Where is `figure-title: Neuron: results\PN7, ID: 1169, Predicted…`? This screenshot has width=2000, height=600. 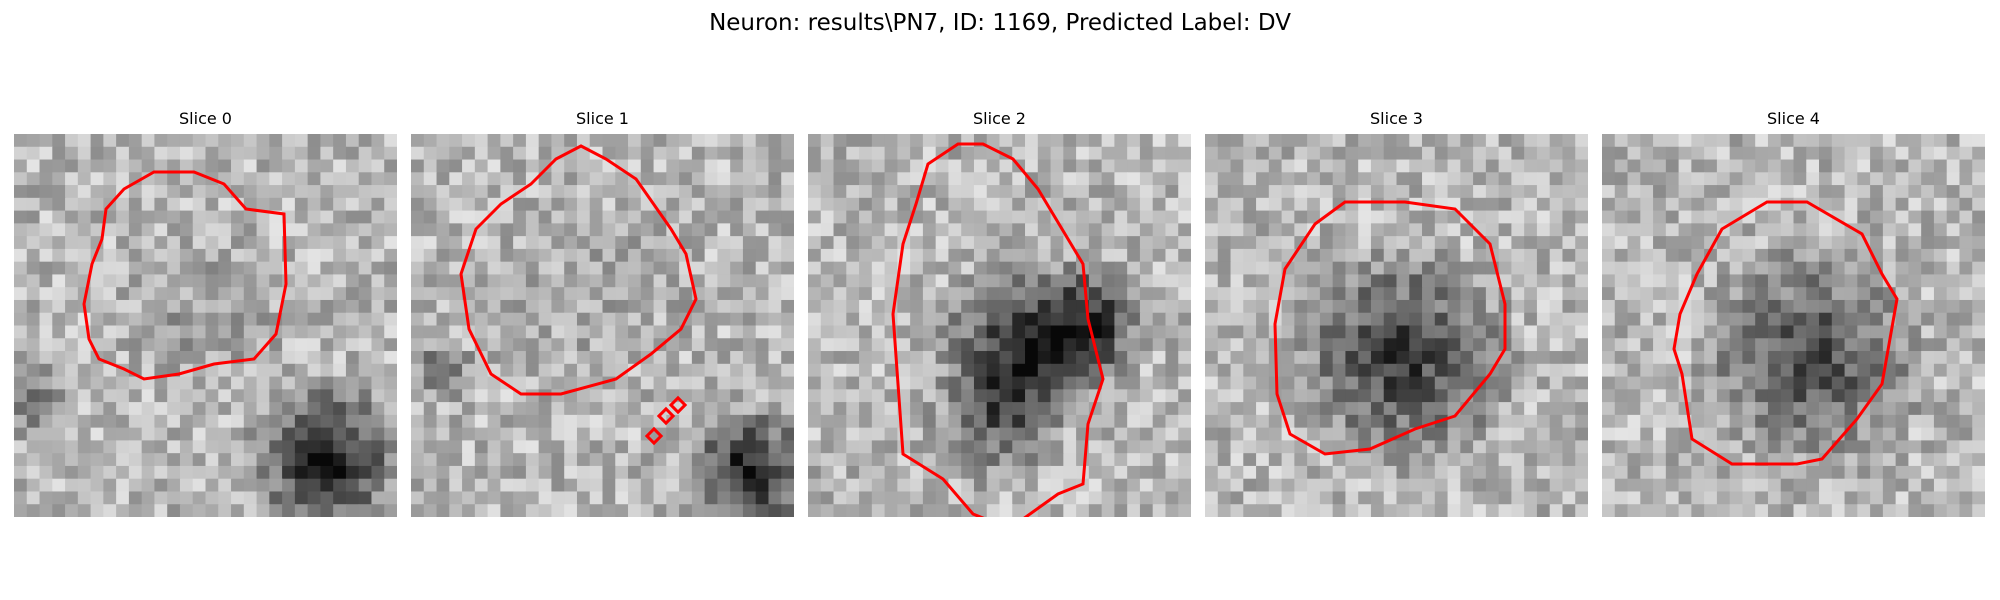
figure-title: Neuron: results\PN7, ID: 1169, Predicted… is located at coordinates (1000, 23).